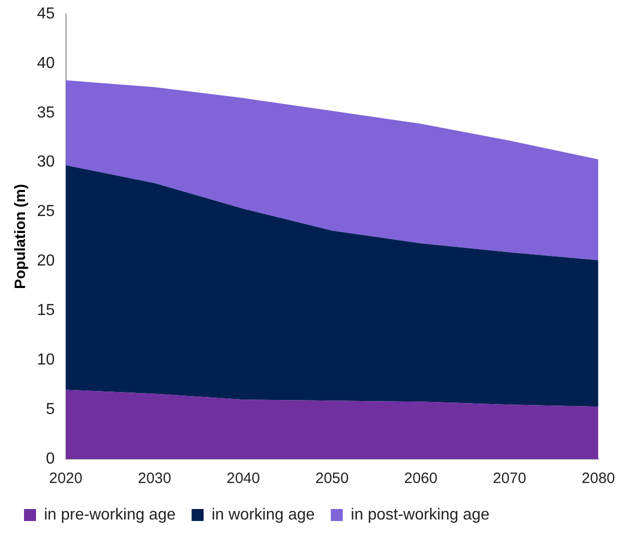 This screenshot has height=535, width=618. What do you see at coordinates (420, 515) in the screenshot?
I see `legend-label: in post-working age` at bounding box center [420, 515].